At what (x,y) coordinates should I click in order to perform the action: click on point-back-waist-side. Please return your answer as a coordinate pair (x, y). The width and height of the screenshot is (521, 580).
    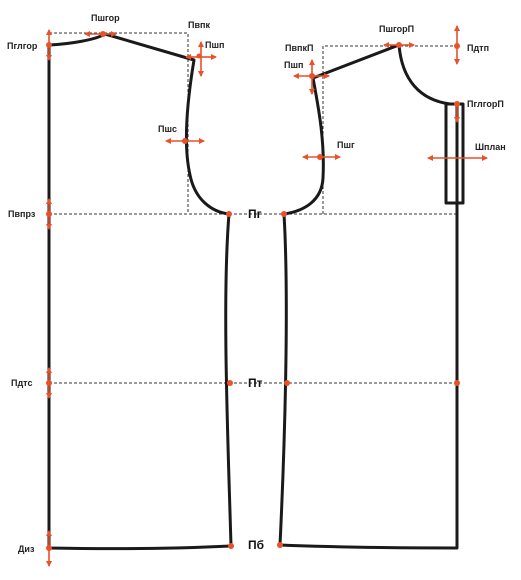
    Looking at the image, I should click on (230, 383).